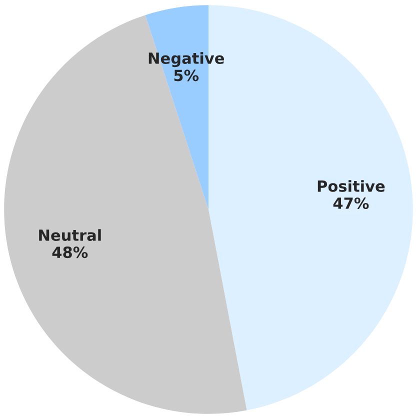  Describe the element at coordinates (70, 235) in the screenshot. I see `slice-label: Neutral` at that location.